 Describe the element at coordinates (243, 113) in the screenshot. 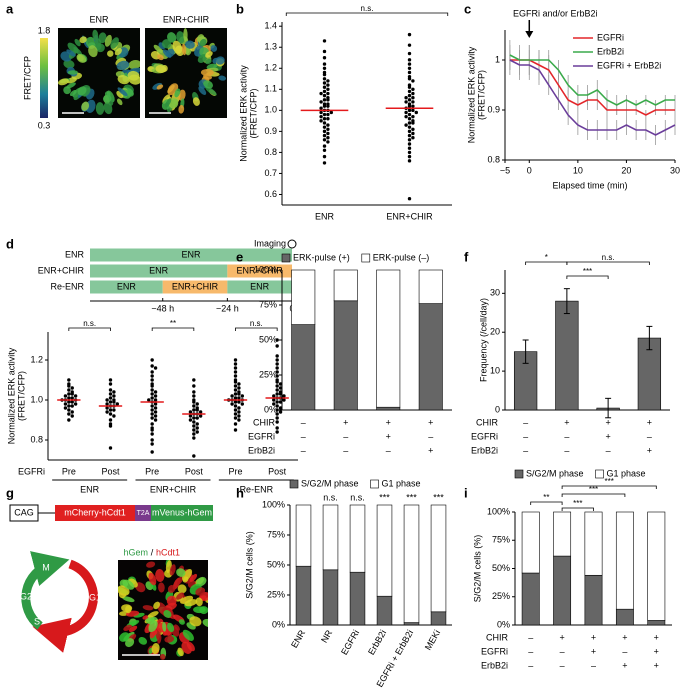

I see `y-axis-label: Normalized ERK activity` at that location.